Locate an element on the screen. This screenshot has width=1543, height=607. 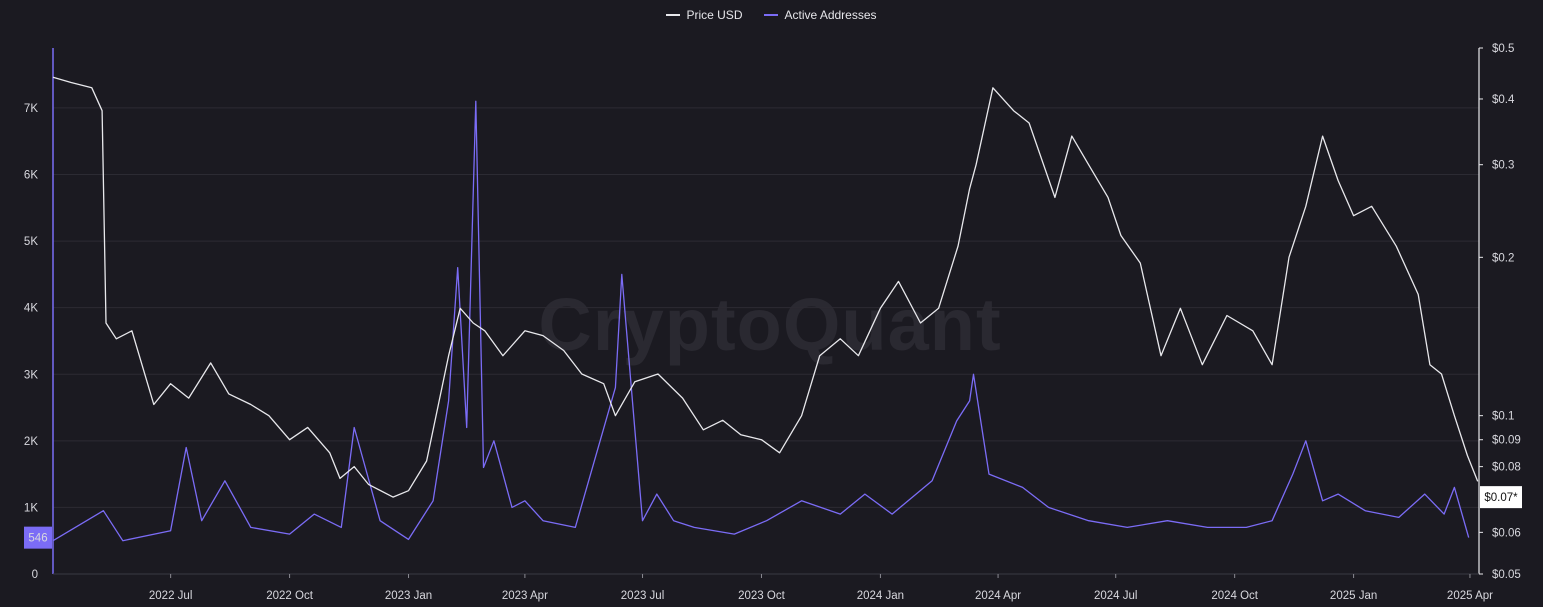
left-tick-label-6: 6K is located at coordinates (31, 176).